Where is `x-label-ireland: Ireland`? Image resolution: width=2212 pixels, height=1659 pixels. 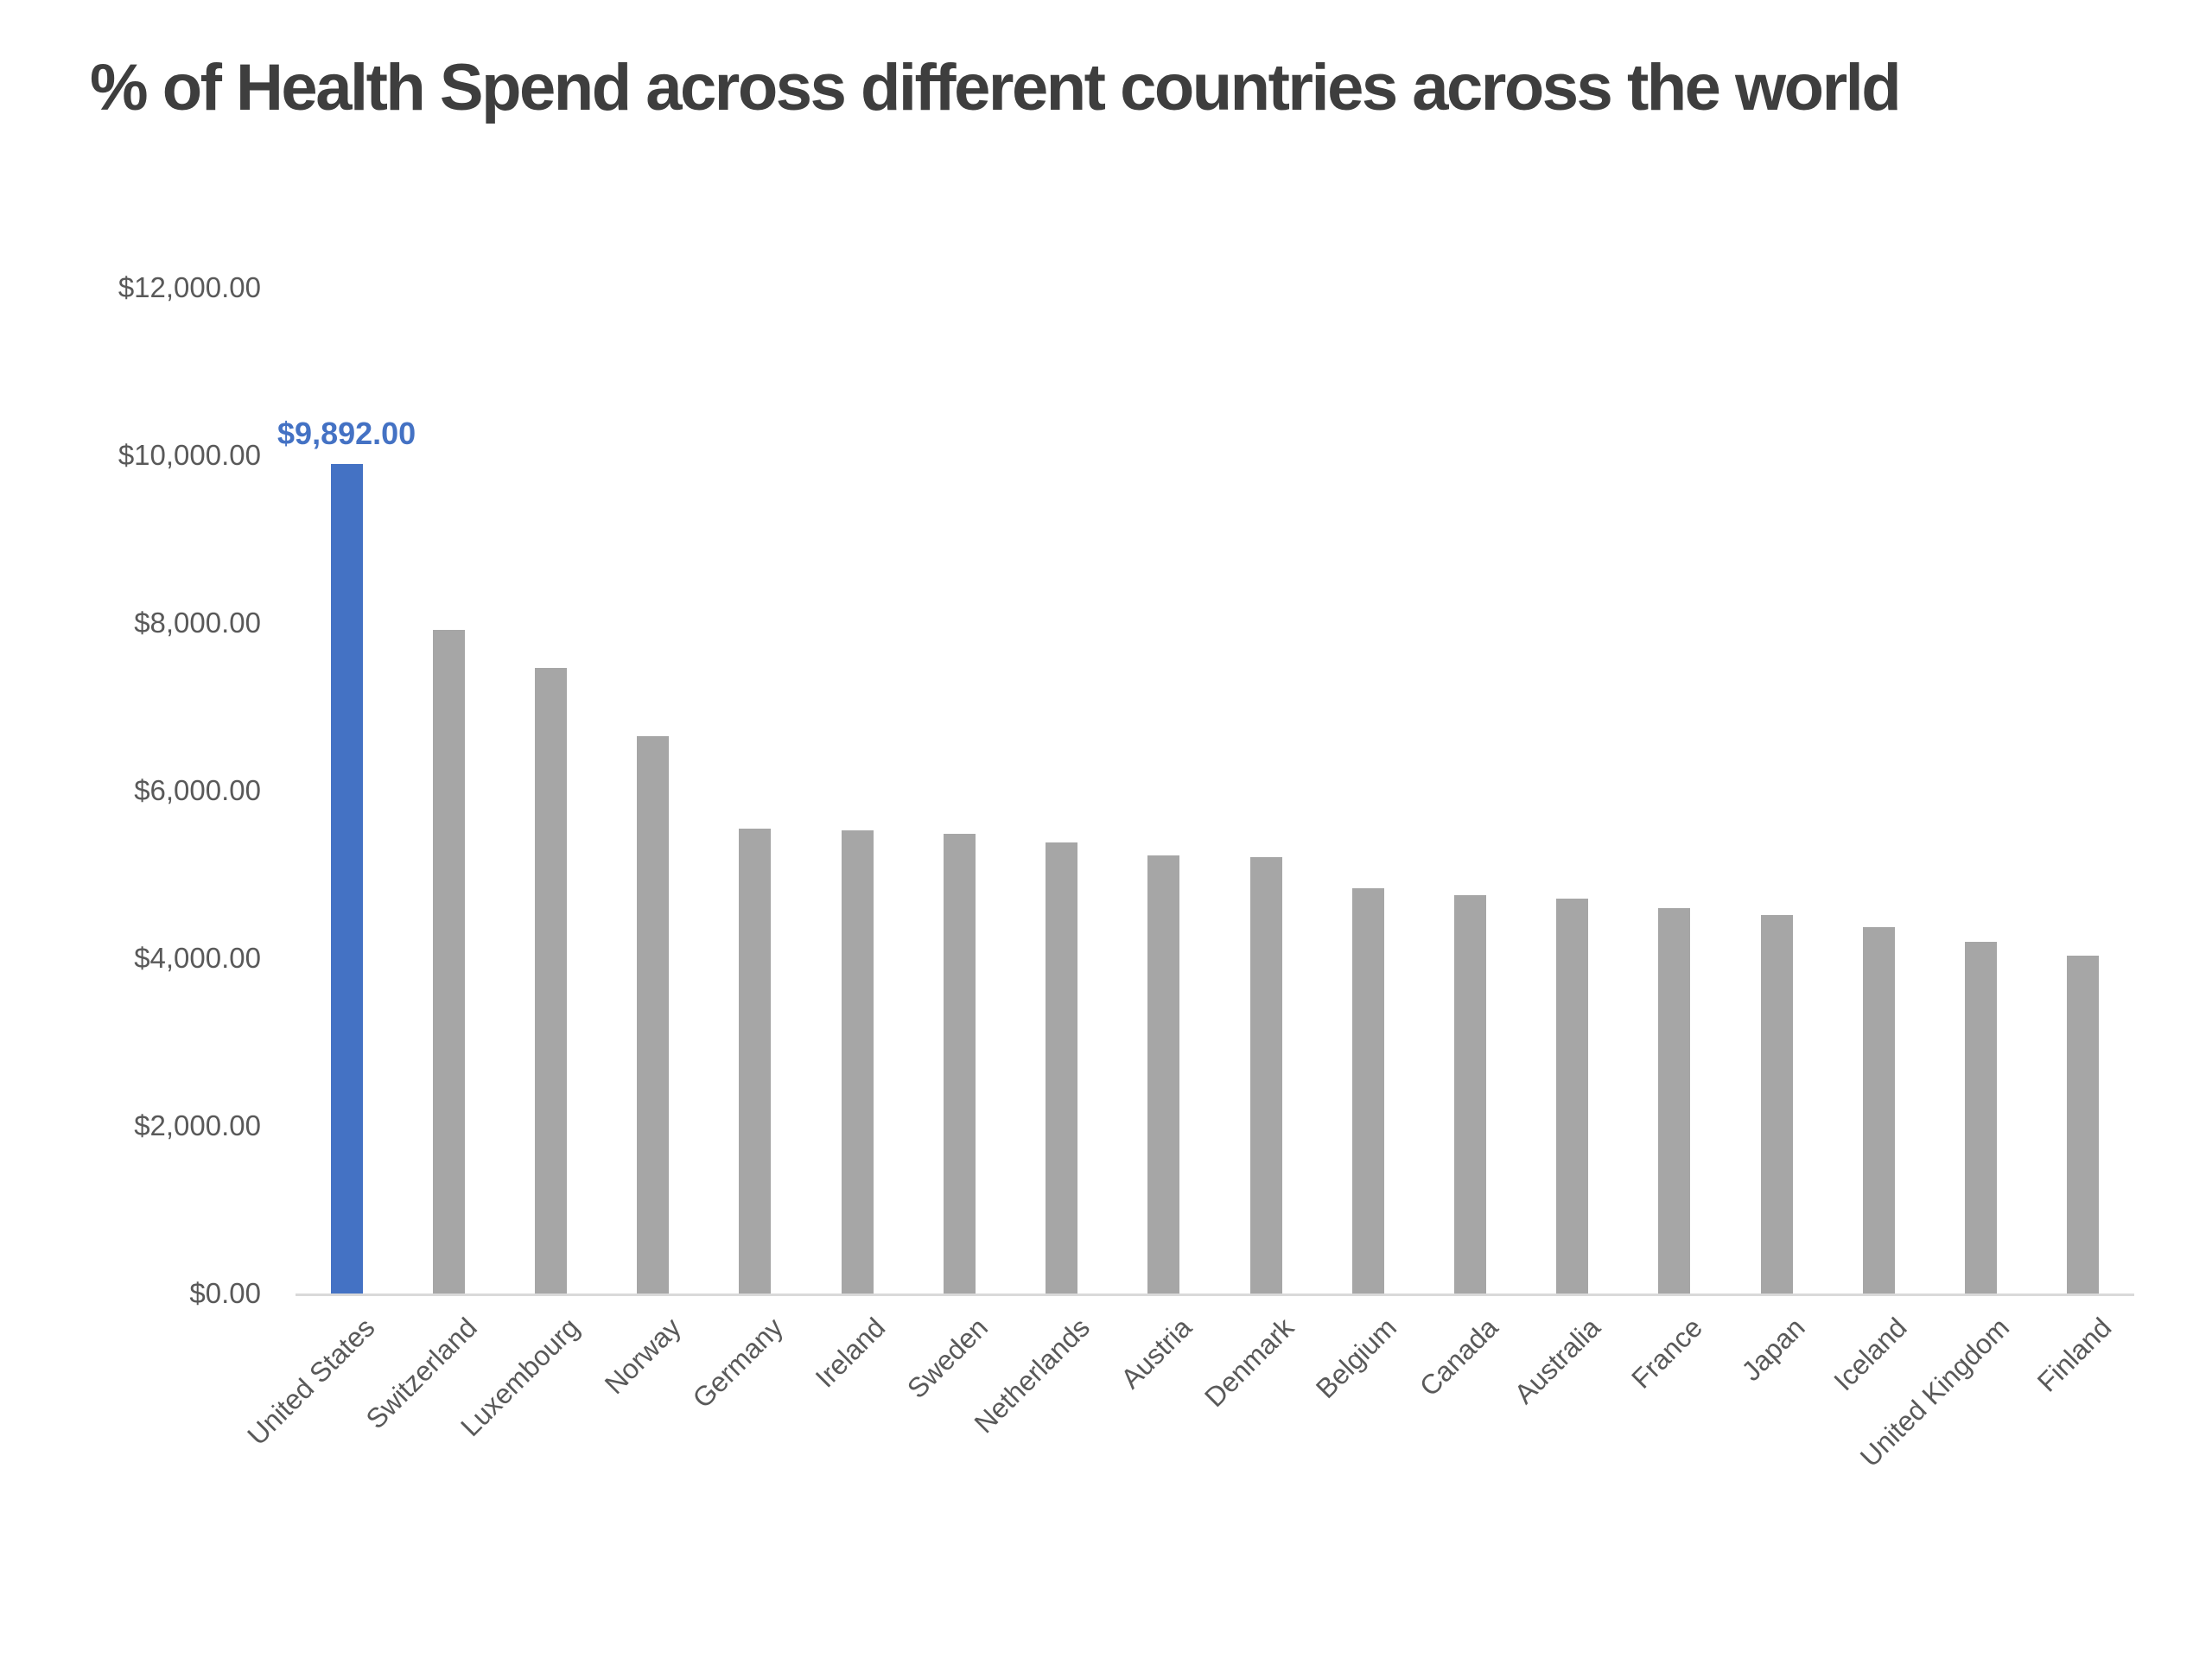 x-label-ireland: Ireland is located at coordinates (851, 1353).